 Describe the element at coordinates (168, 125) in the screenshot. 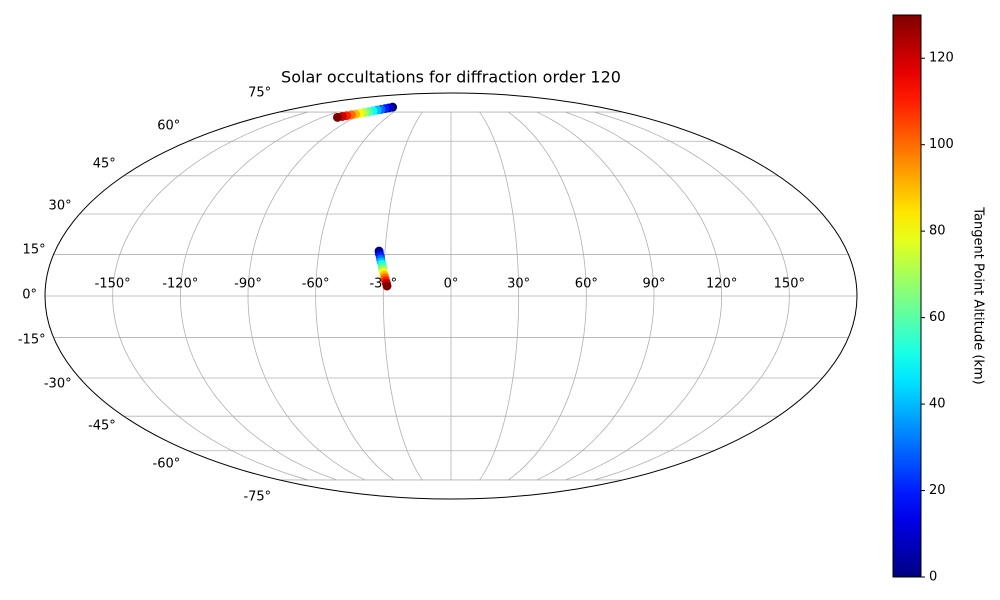

I see `y-tick-label: 60°` at that location.